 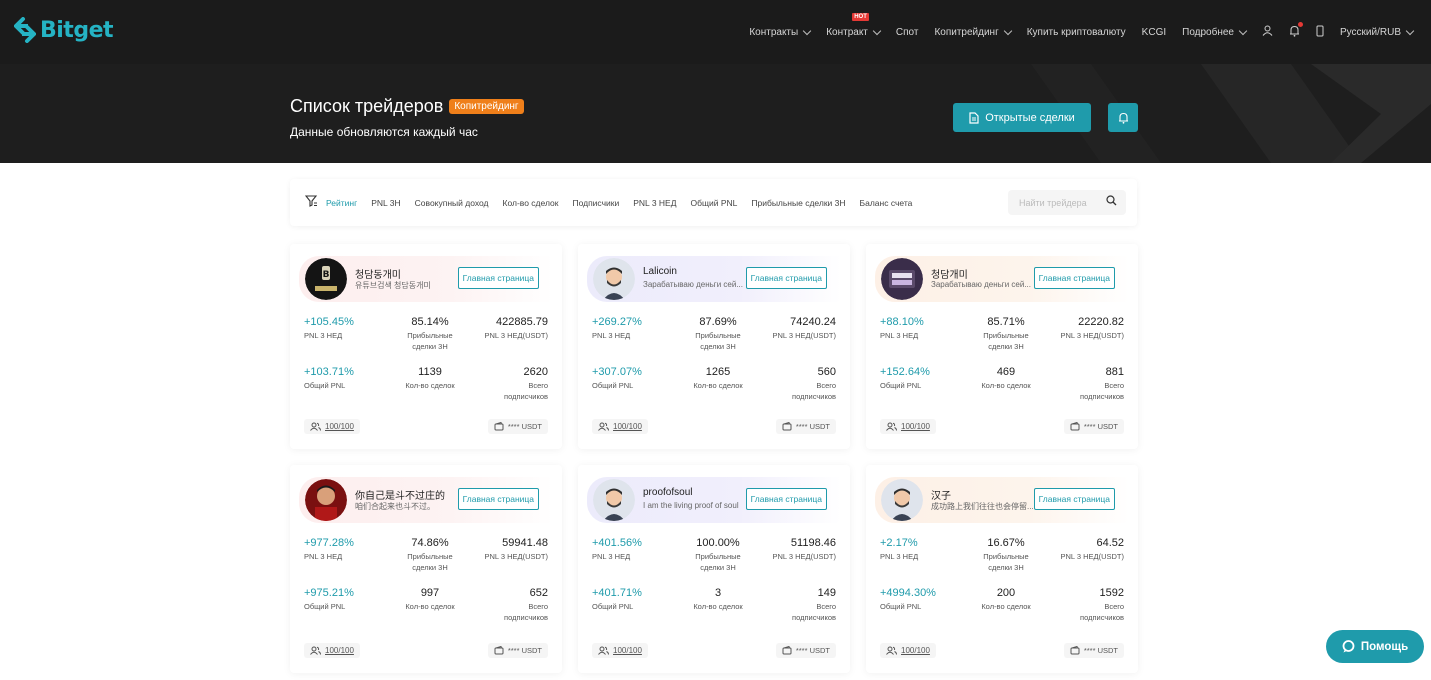 I want to click on stat-pnl-3w: +2.17% PNL 3 НЕД, so click(x=899, y=549).